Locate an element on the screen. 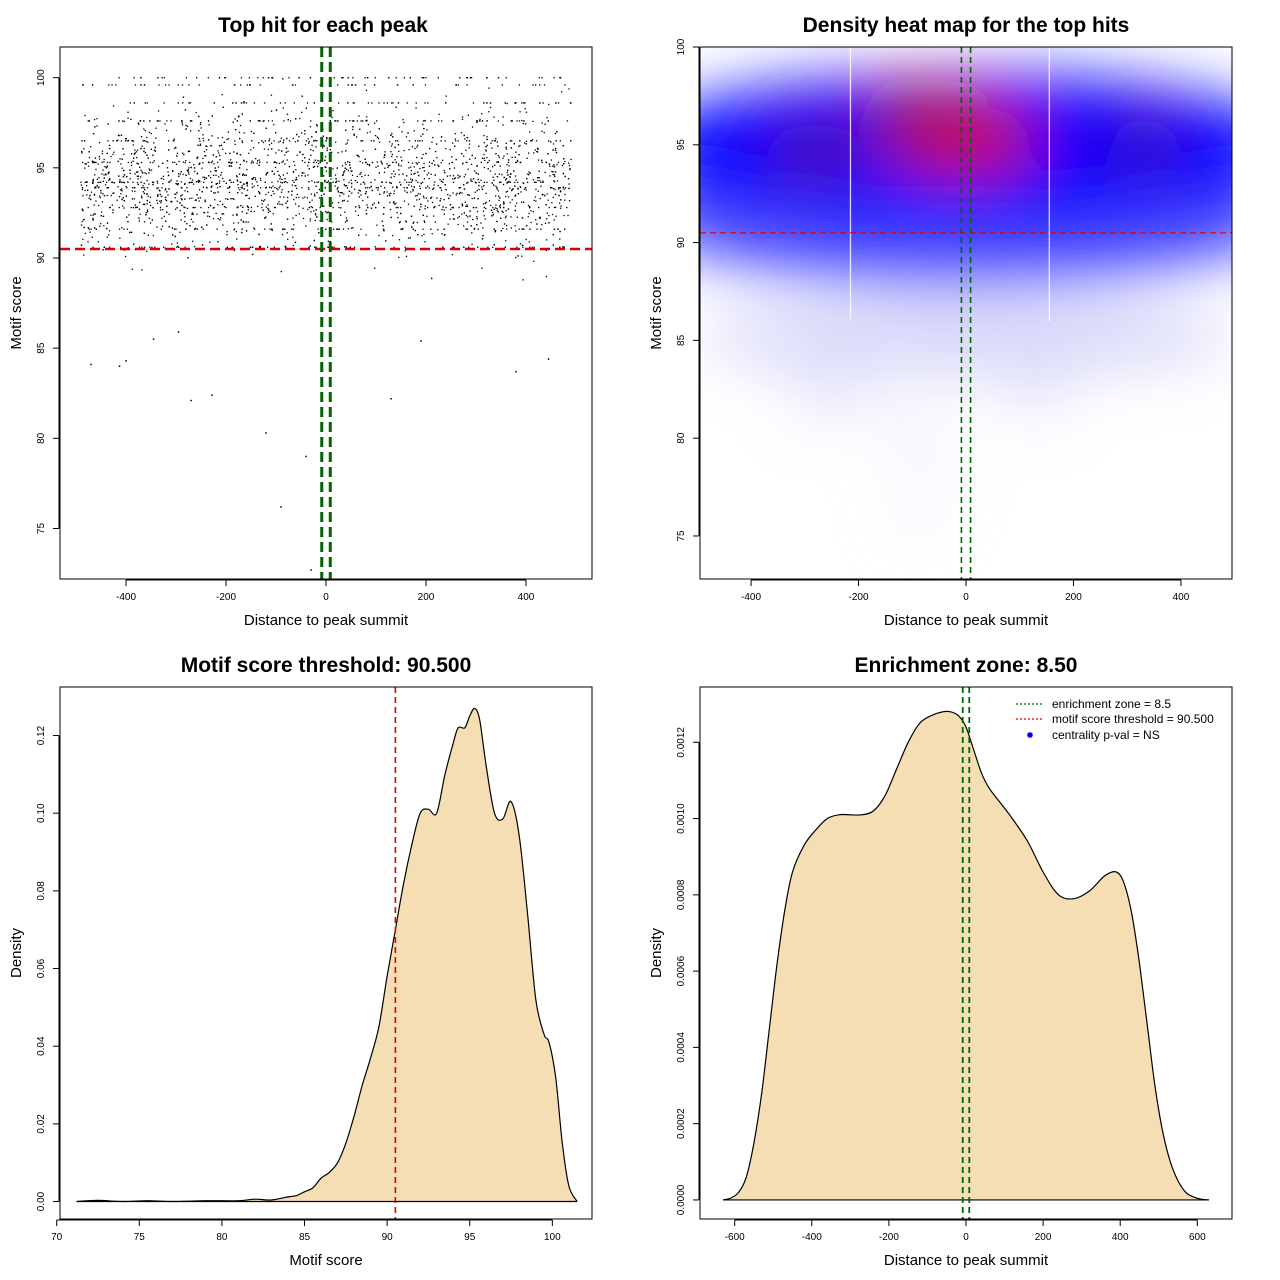 The width and height of the screenshot is (1280, 1280). y-tick-label: 90 is located at coordinates (681, 243).